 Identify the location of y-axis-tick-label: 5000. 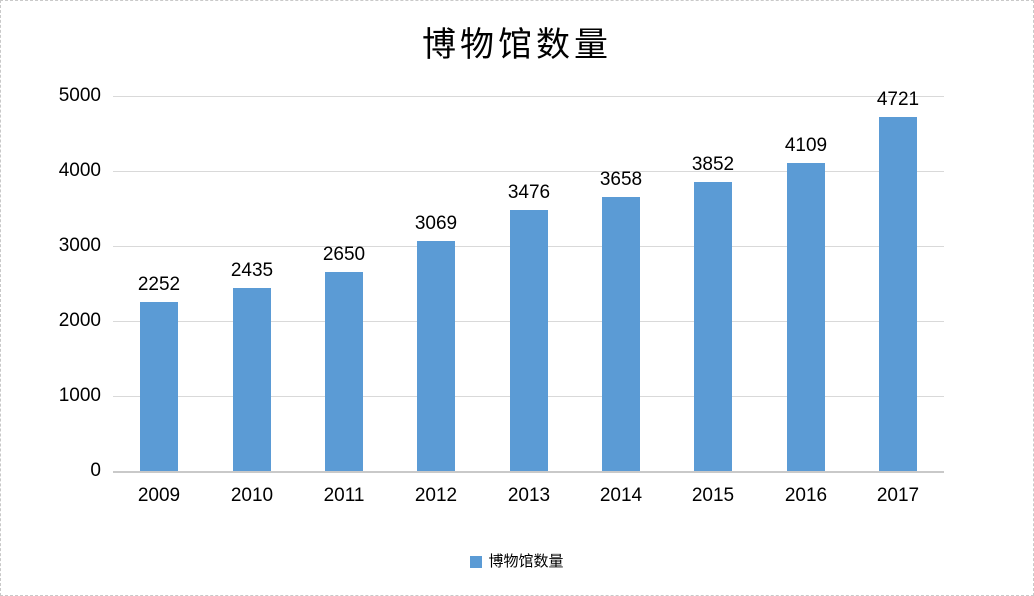
(79, 95).